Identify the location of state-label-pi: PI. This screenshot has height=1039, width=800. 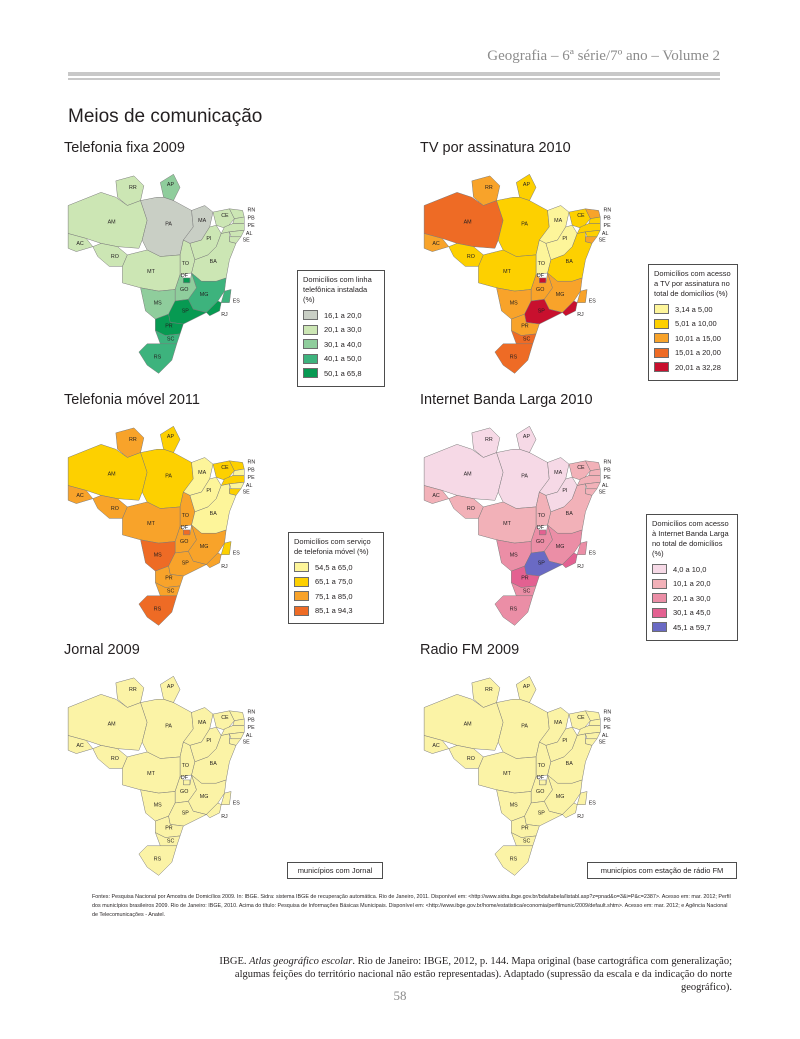
(208, 239).